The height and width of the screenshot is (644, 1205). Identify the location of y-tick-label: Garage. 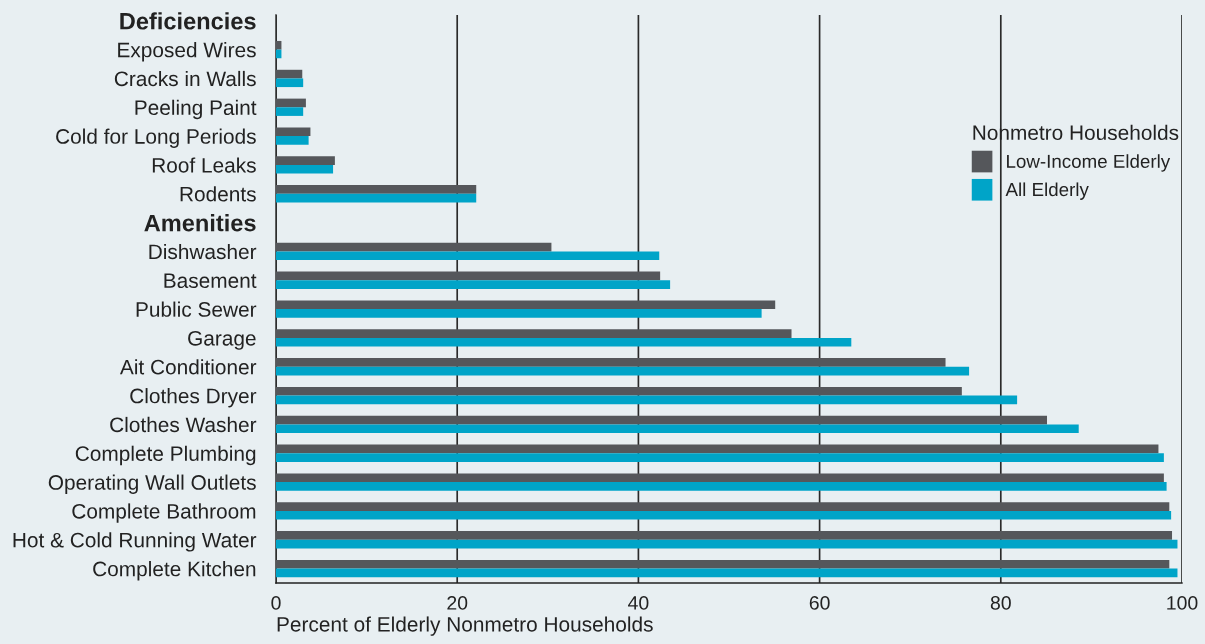
(222, 340).